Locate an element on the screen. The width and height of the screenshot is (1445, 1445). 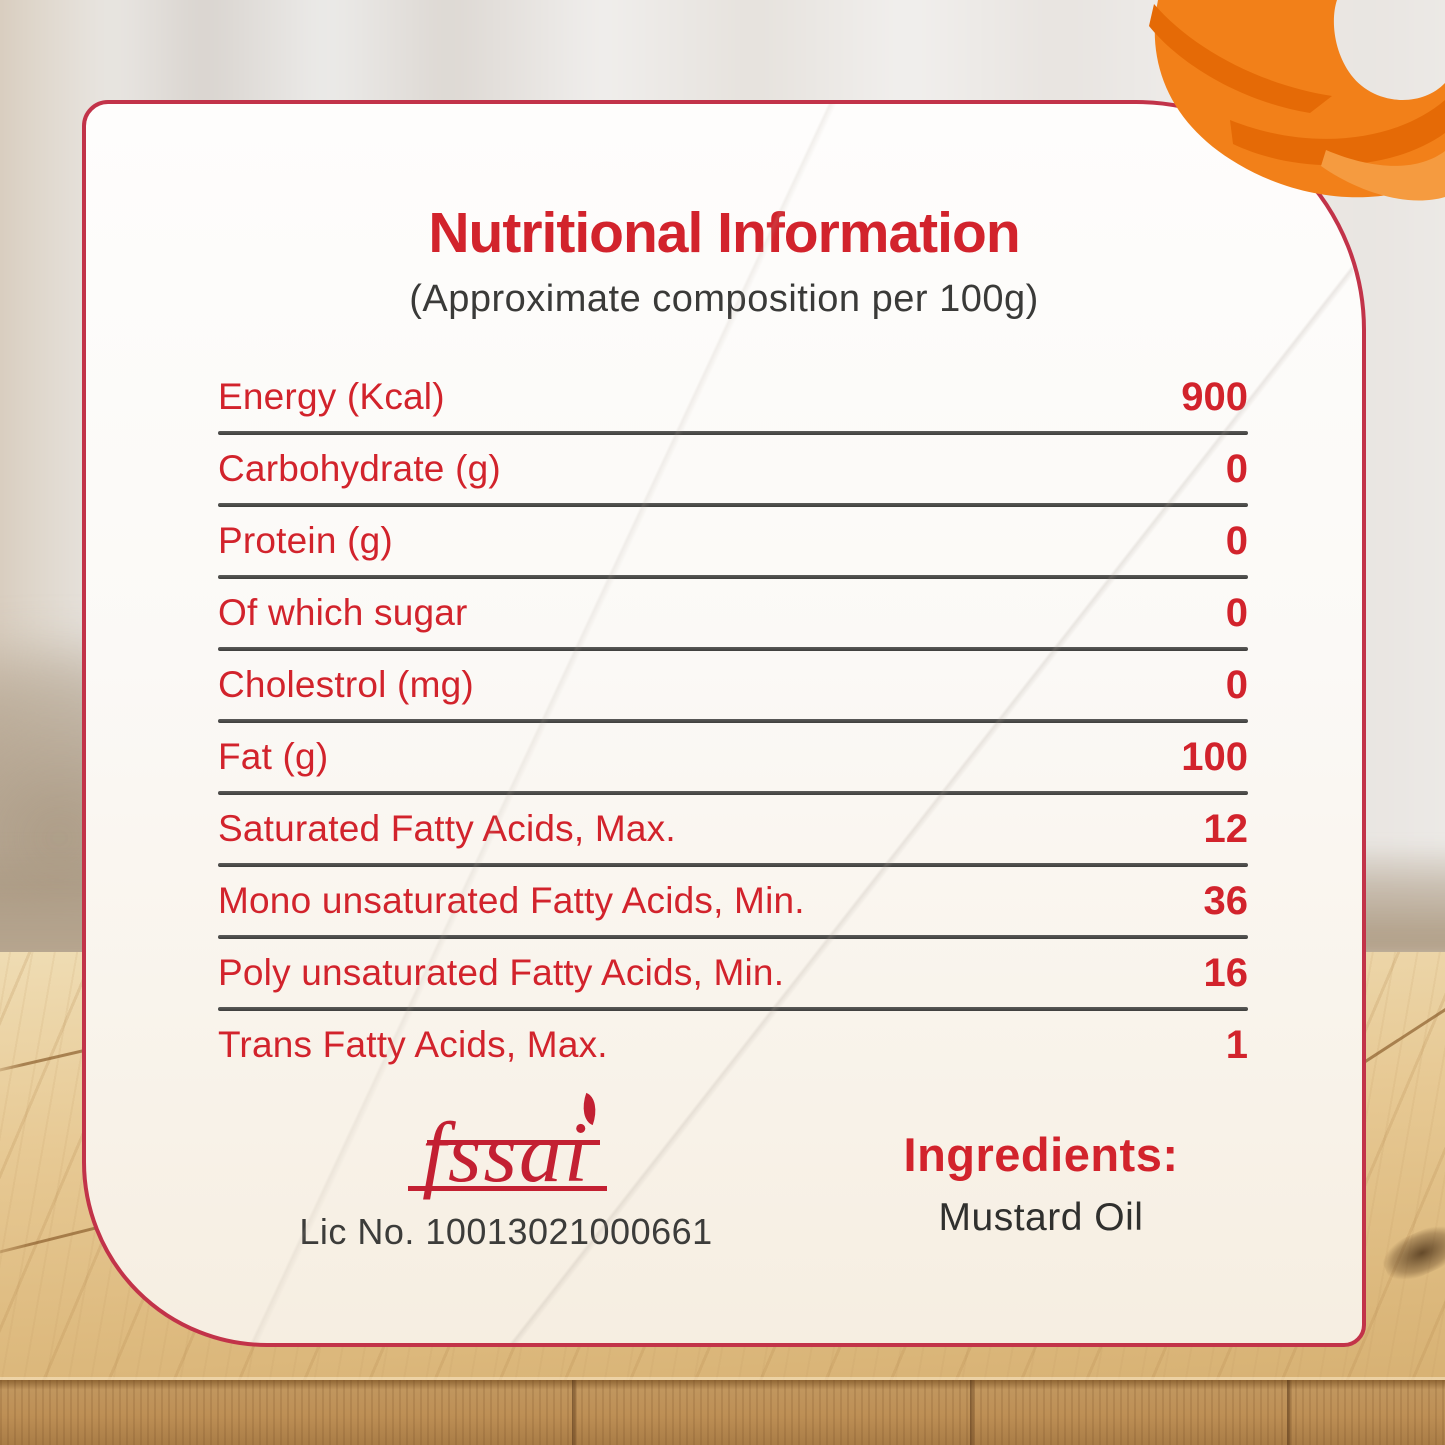
row-label: Carbohydrate (g) is located at coordinates (359, 468).